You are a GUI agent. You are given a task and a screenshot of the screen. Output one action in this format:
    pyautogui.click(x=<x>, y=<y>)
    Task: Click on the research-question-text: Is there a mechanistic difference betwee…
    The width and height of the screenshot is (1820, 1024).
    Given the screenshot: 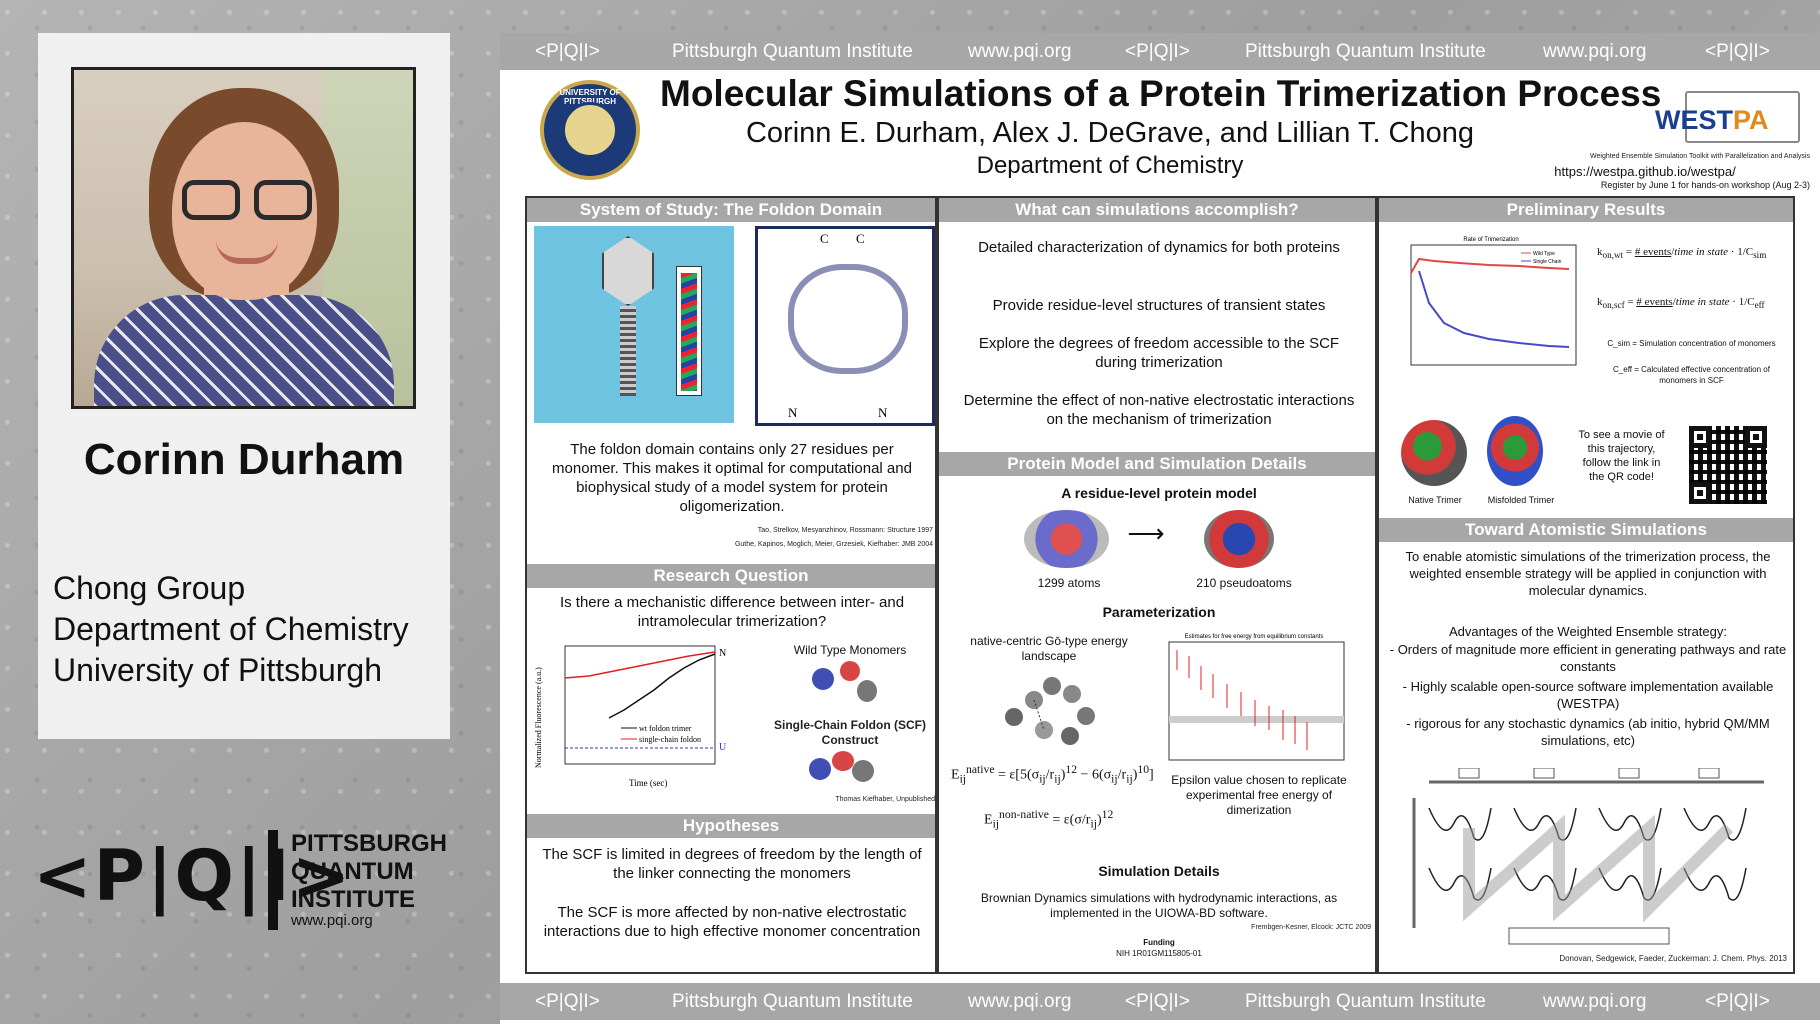 What is the action you would take?
    pyautogui.click(x=732, y=612)
    